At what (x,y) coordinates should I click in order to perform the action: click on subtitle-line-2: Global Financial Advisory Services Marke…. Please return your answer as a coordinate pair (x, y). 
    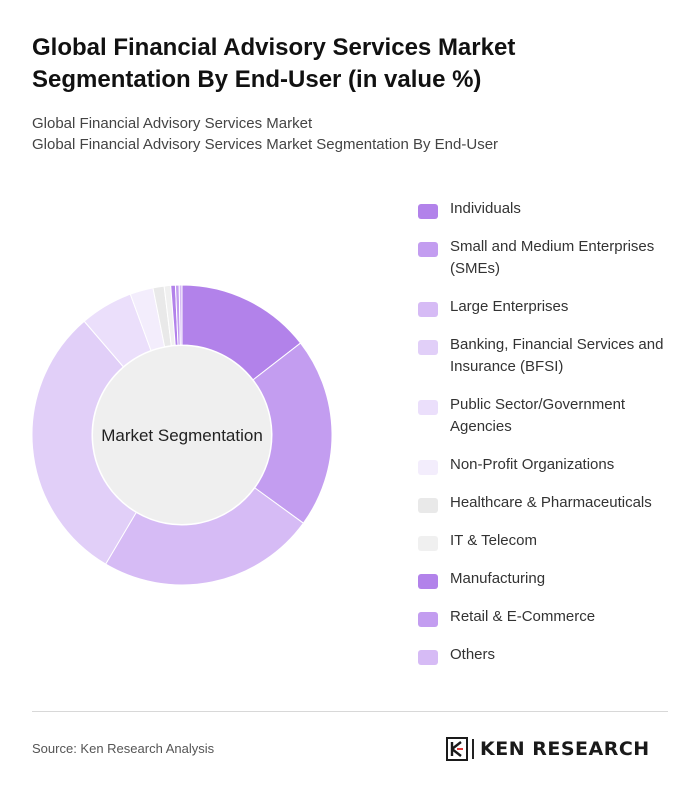
    Looking at the image, I should click on (265, 144).